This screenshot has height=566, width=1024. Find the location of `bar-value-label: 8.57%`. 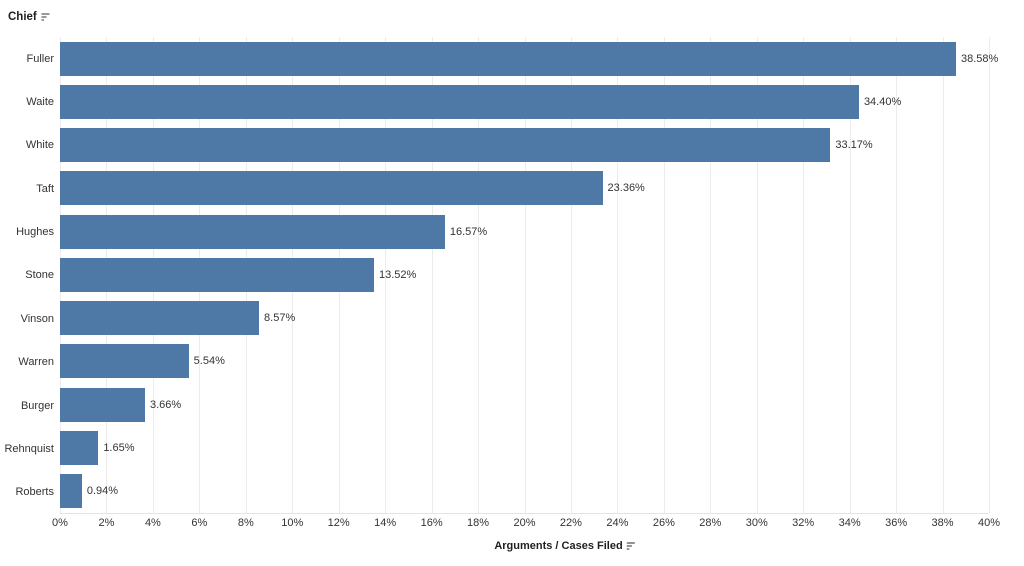

bar-value-label: 8.57% is located at coordinates (280, 318).